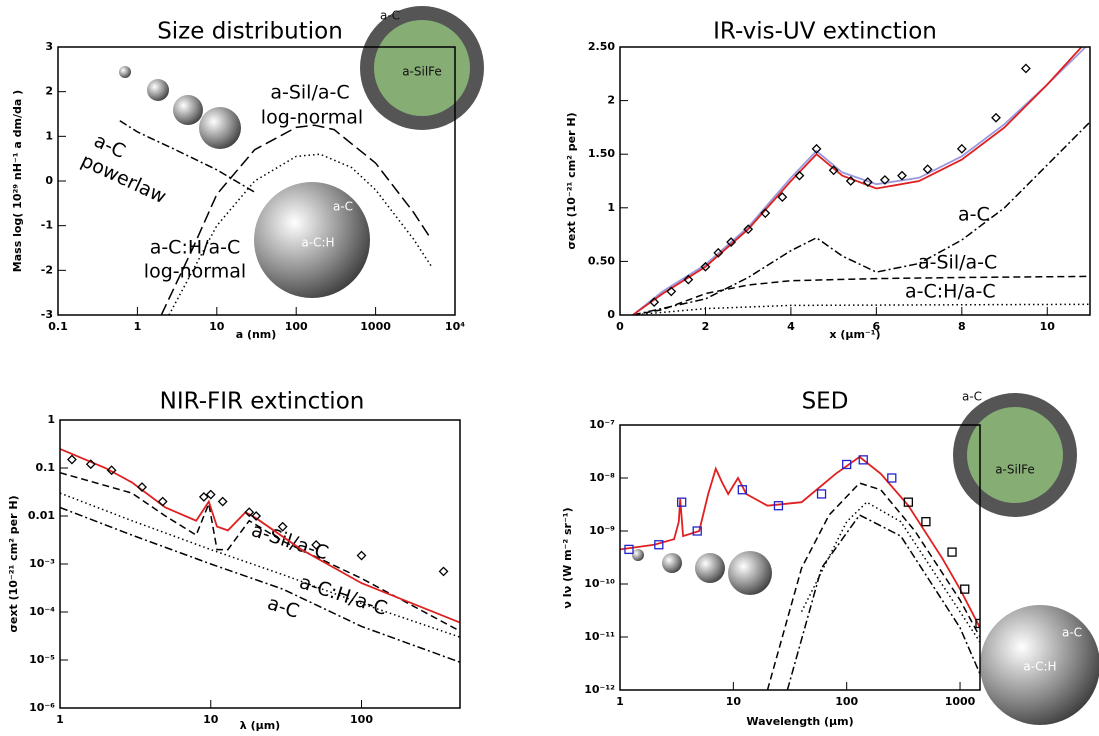 The width and height of the screenshot is (1099, 736). What do you see at coordinates (49, 135) in the screenshot?
I see `y-tick-label: 1` at bounding box center [49, 135].